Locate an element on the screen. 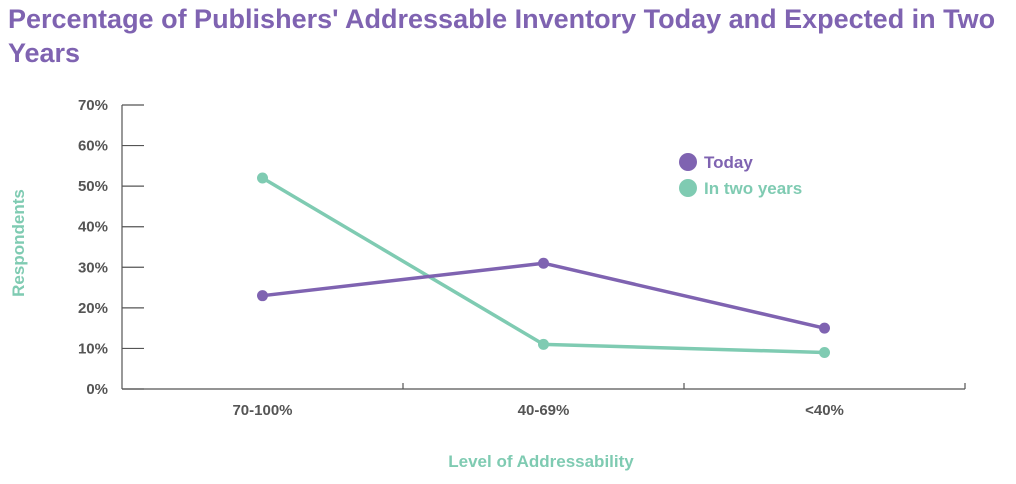  x-axis: 70-100% 40-69% <40% is located at coordinates (544, 401).